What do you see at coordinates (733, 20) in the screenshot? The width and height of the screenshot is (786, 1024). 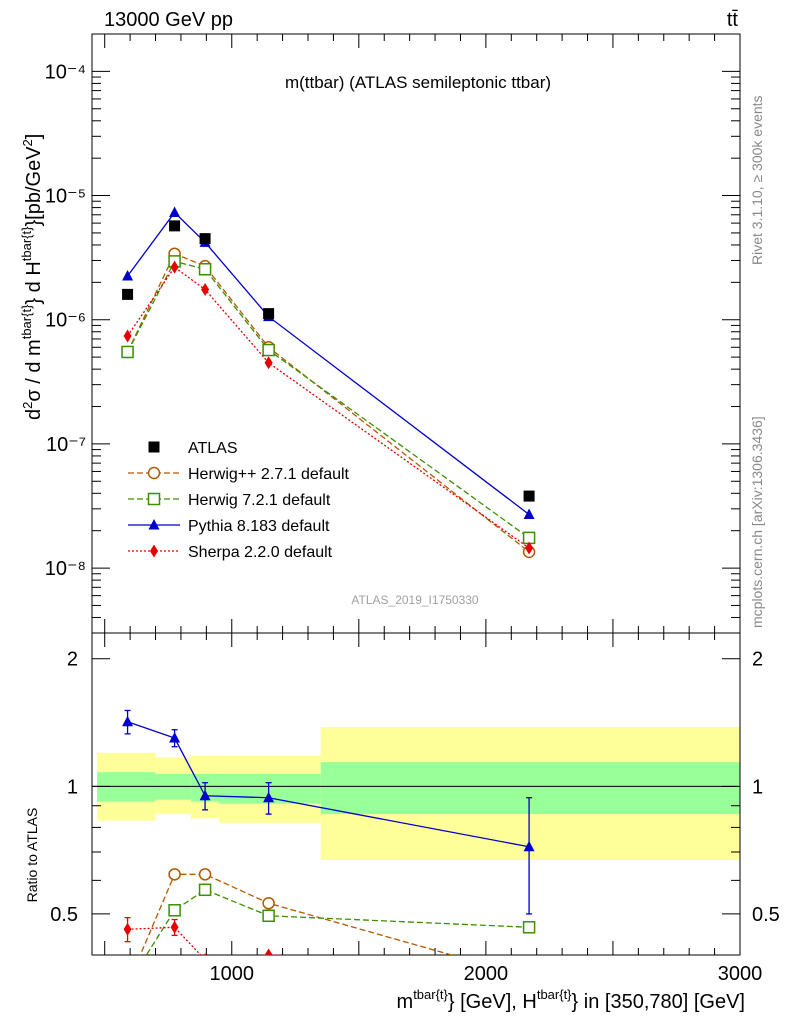 I see `process-label: tt̄` at bounding box center [733, 20].